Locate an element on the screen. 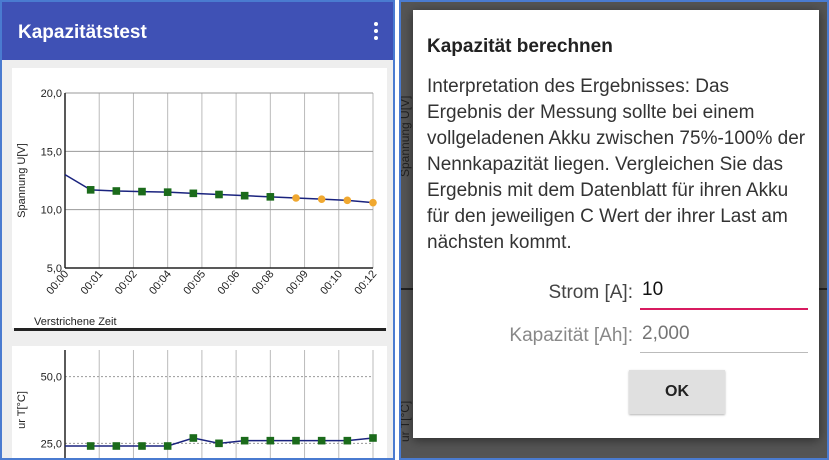 The height and width of the screenshot is (460, 829). app-bar: Kapazitätstest is located at coordinates (197, 31).